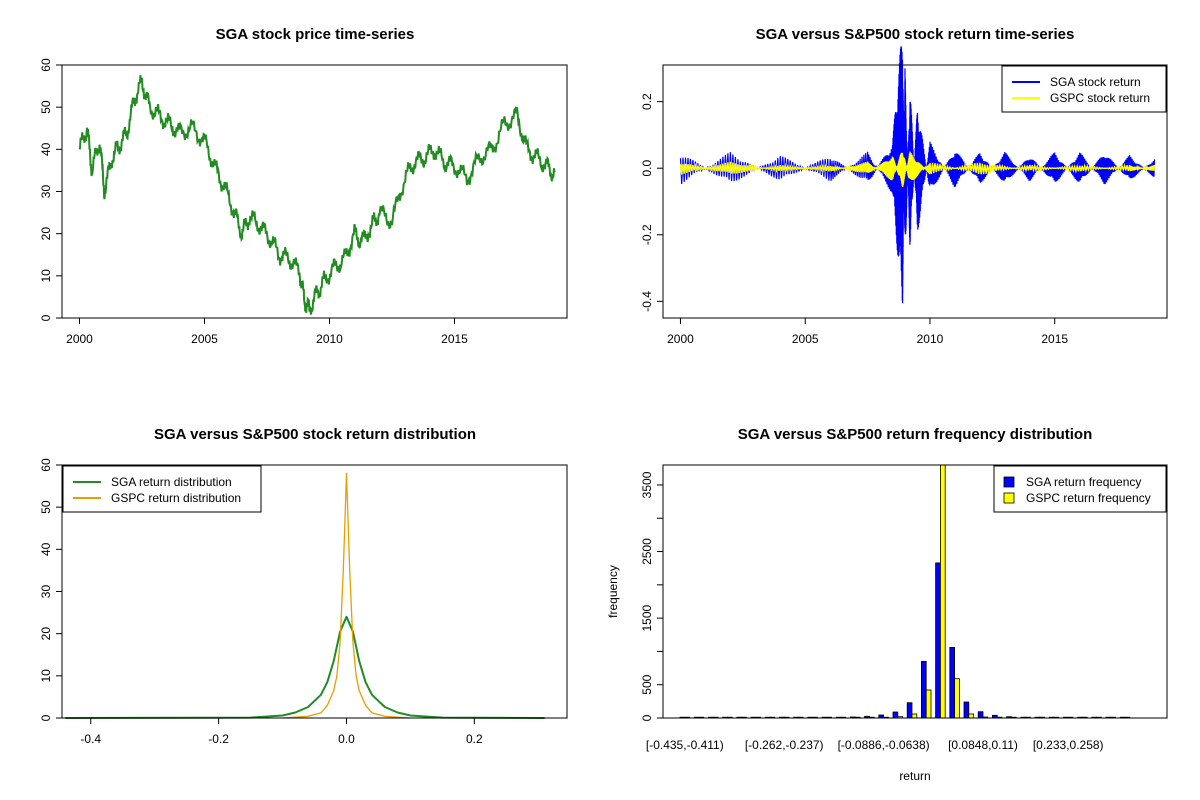 This screenshot has height=800, width=1200. Describe the element at coordinates (647, 617) in the screenshot. I see `y-tick-label: 1500` at that location.